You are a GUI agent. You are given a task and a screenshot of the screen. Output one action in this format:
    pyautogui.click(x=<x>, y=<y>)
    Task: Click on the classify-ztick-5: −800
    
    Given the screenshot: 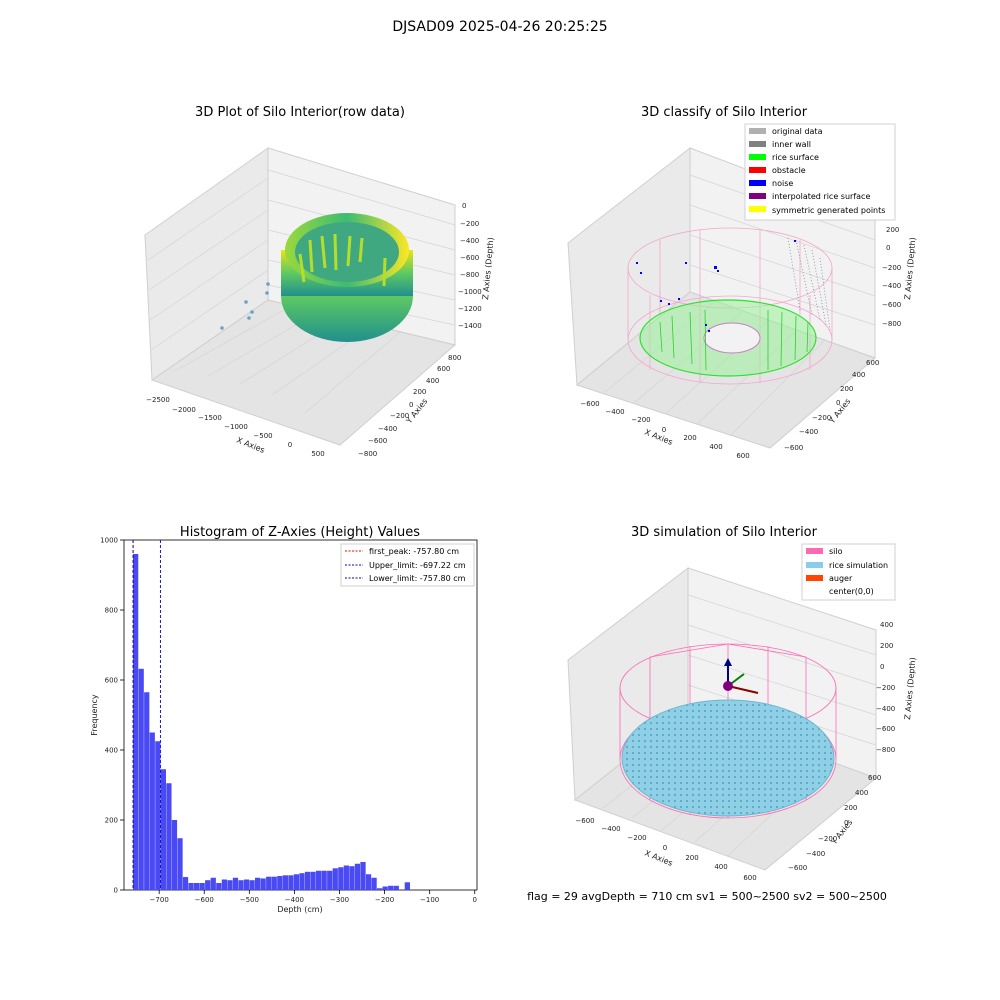 What is the action you would take?
    pyautogui.click(x=891, y=324)
    